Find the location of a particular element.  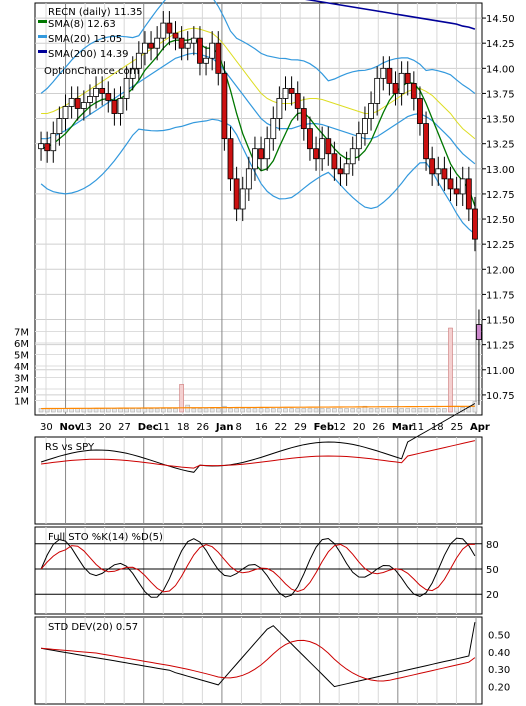

volume-tick-label: 1M is located at coordinates (21, 402).